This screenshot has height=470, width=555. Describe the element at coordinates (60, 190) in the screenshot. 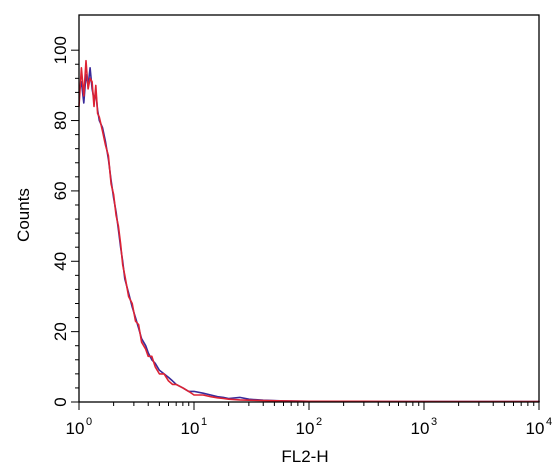

I see `y-tick-label: 60` at that location.